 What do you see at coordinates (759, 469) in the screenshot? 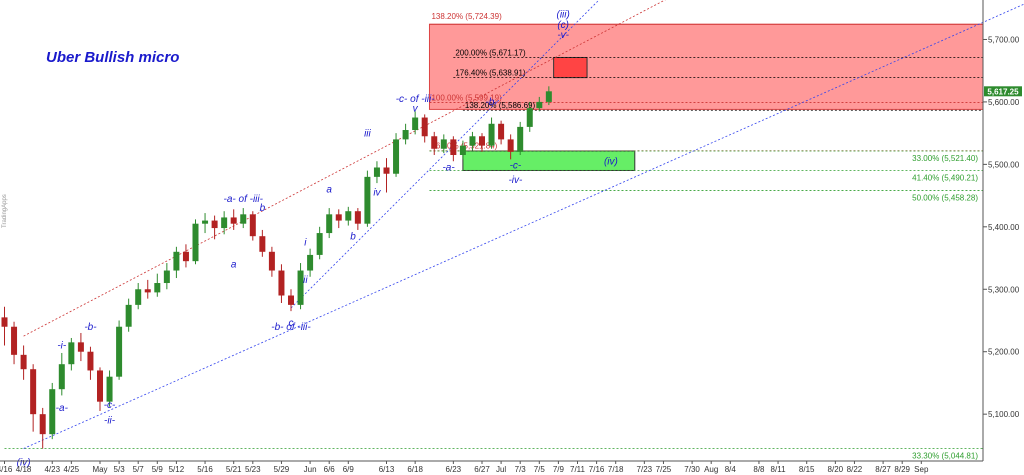
I see `time-tick-label: 8/8` at bounding box center [759, 469].